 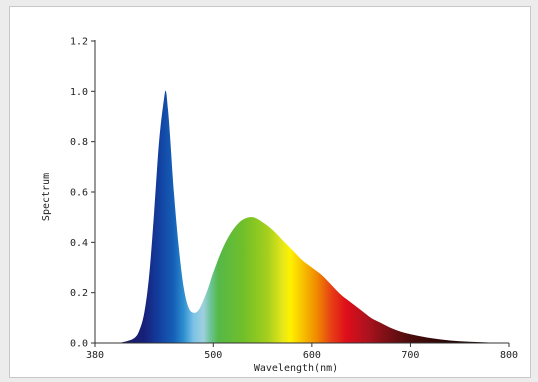 I want to click on x-tick-label: 700, so click(x=410, y=355).